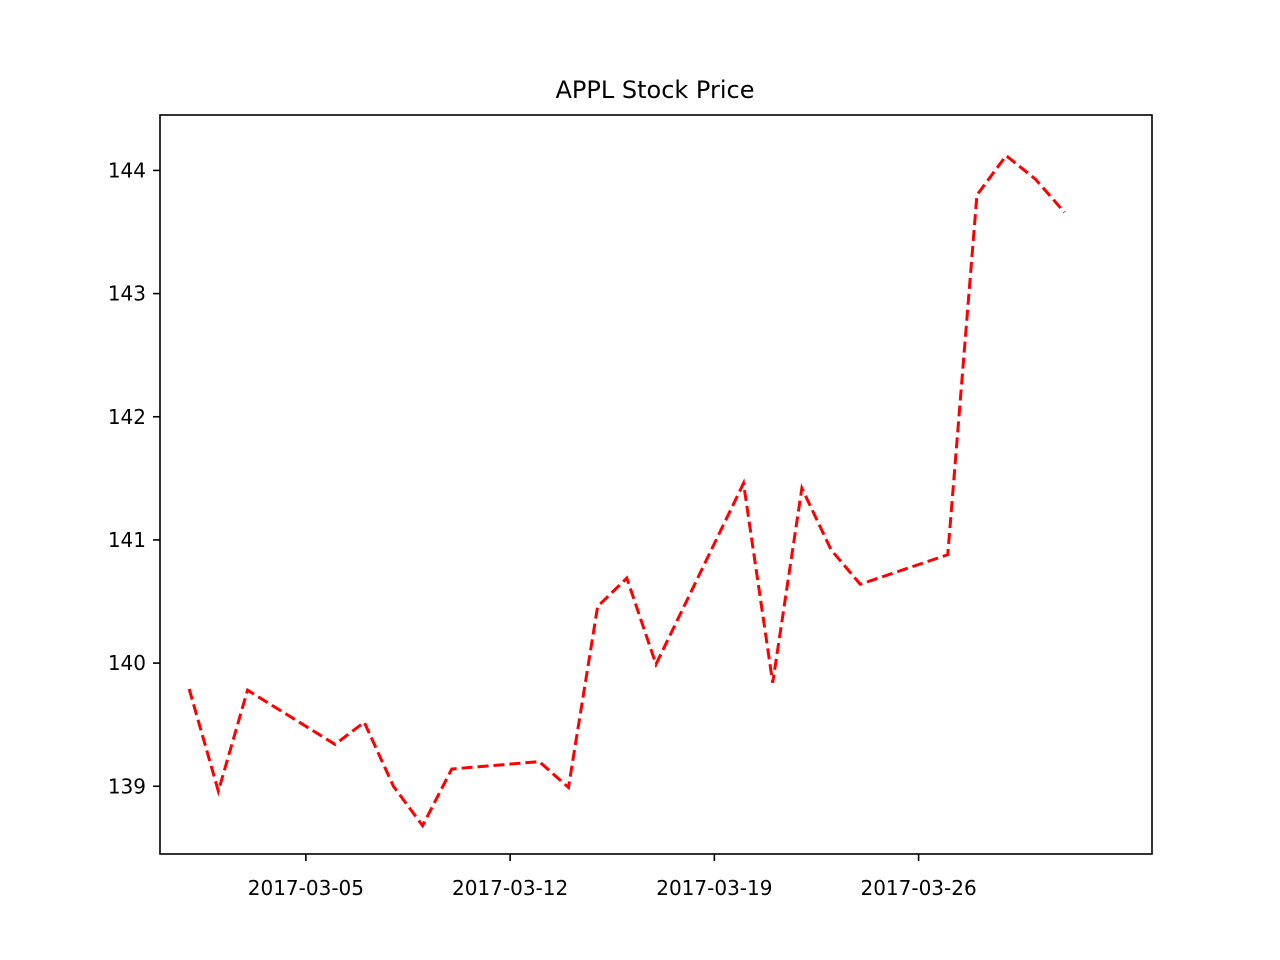 Image resolution: width=1280 pixels, height=960 pixels. What do you see at coordinates (655, 90) in the screenshot?
I see `chart-title: APPL Stock Price` at bounding box center [655, 90].